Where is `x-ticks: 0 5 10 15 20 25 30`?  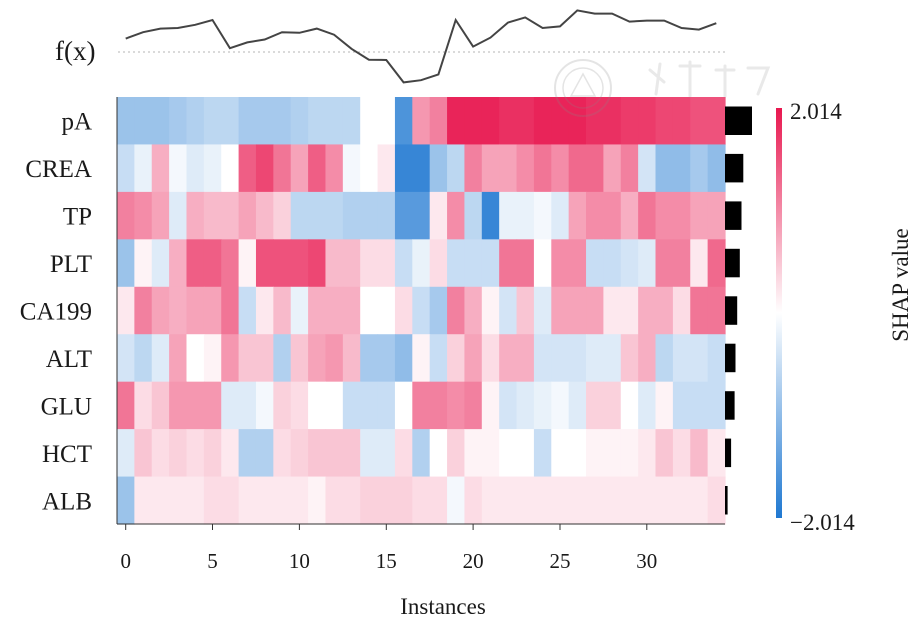
x-ticks: 0 5 10 15 20 25 30 is located at coordinates (388, 548).